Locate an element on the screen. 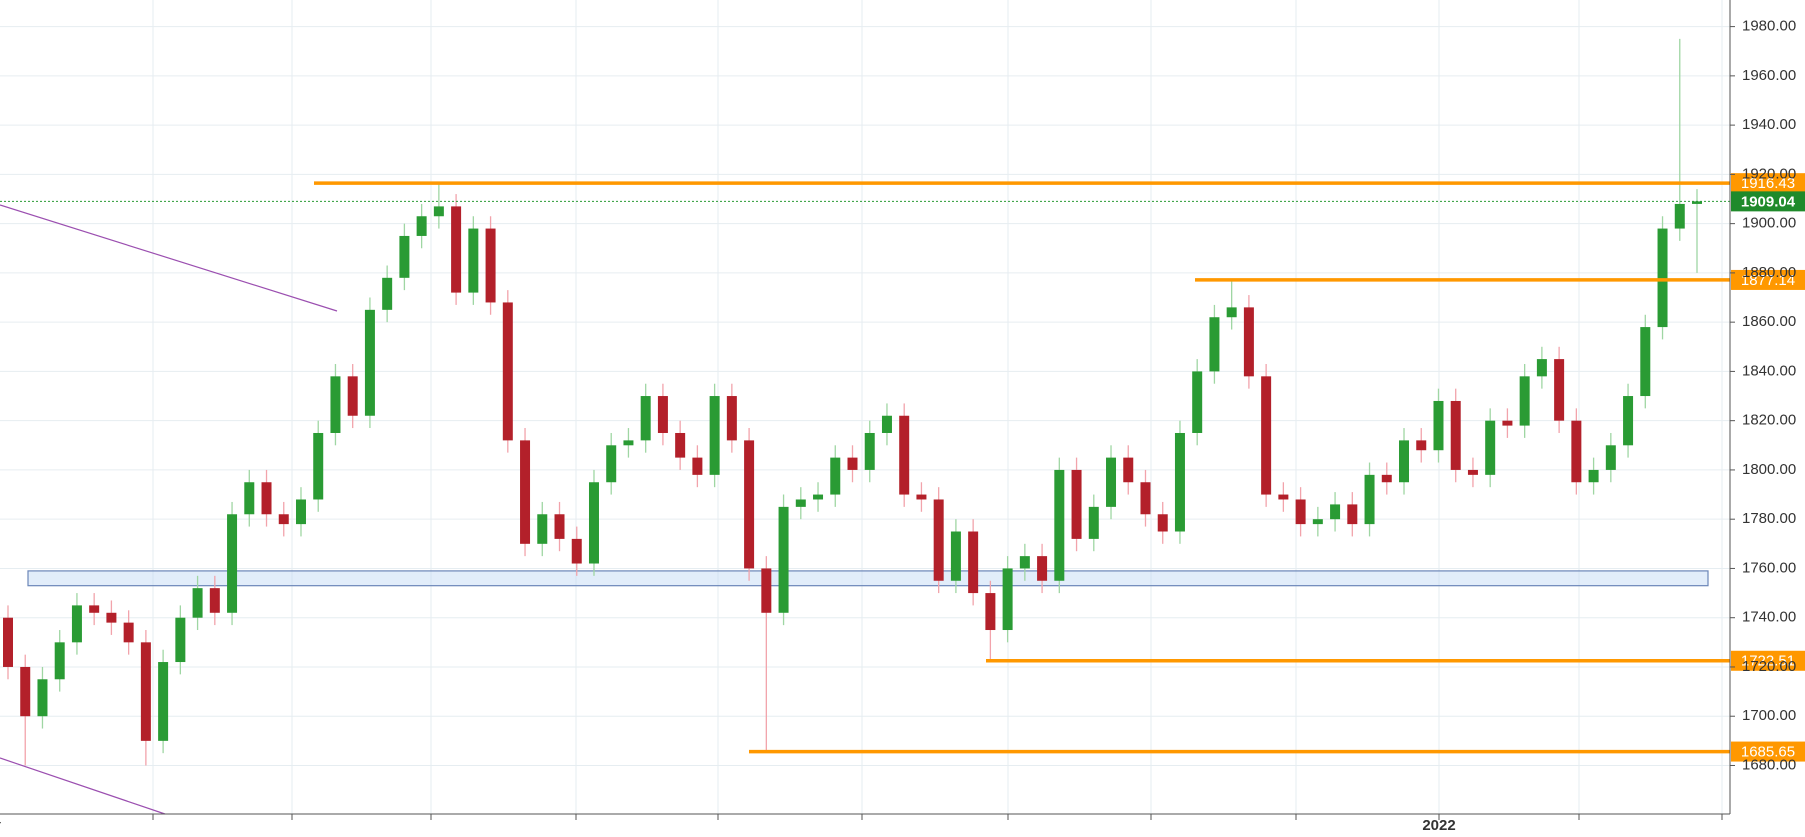 The height and width of the screenshot is (837, 1805). y-tick-label: 1700.00 is located at coordinates (1769, 715).